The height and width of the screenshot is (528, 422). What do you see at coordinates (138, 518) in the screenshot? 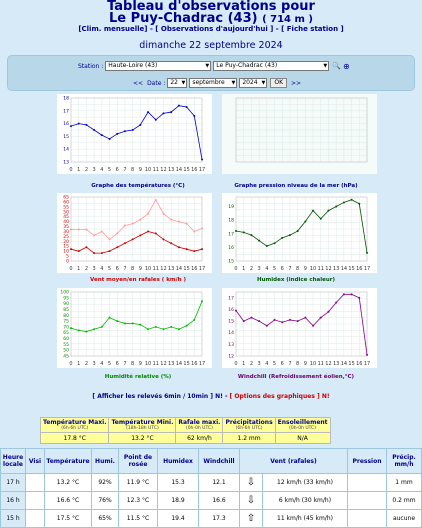
I see `cell-dew: 11.5 °C` at bounding box center [138, 518].